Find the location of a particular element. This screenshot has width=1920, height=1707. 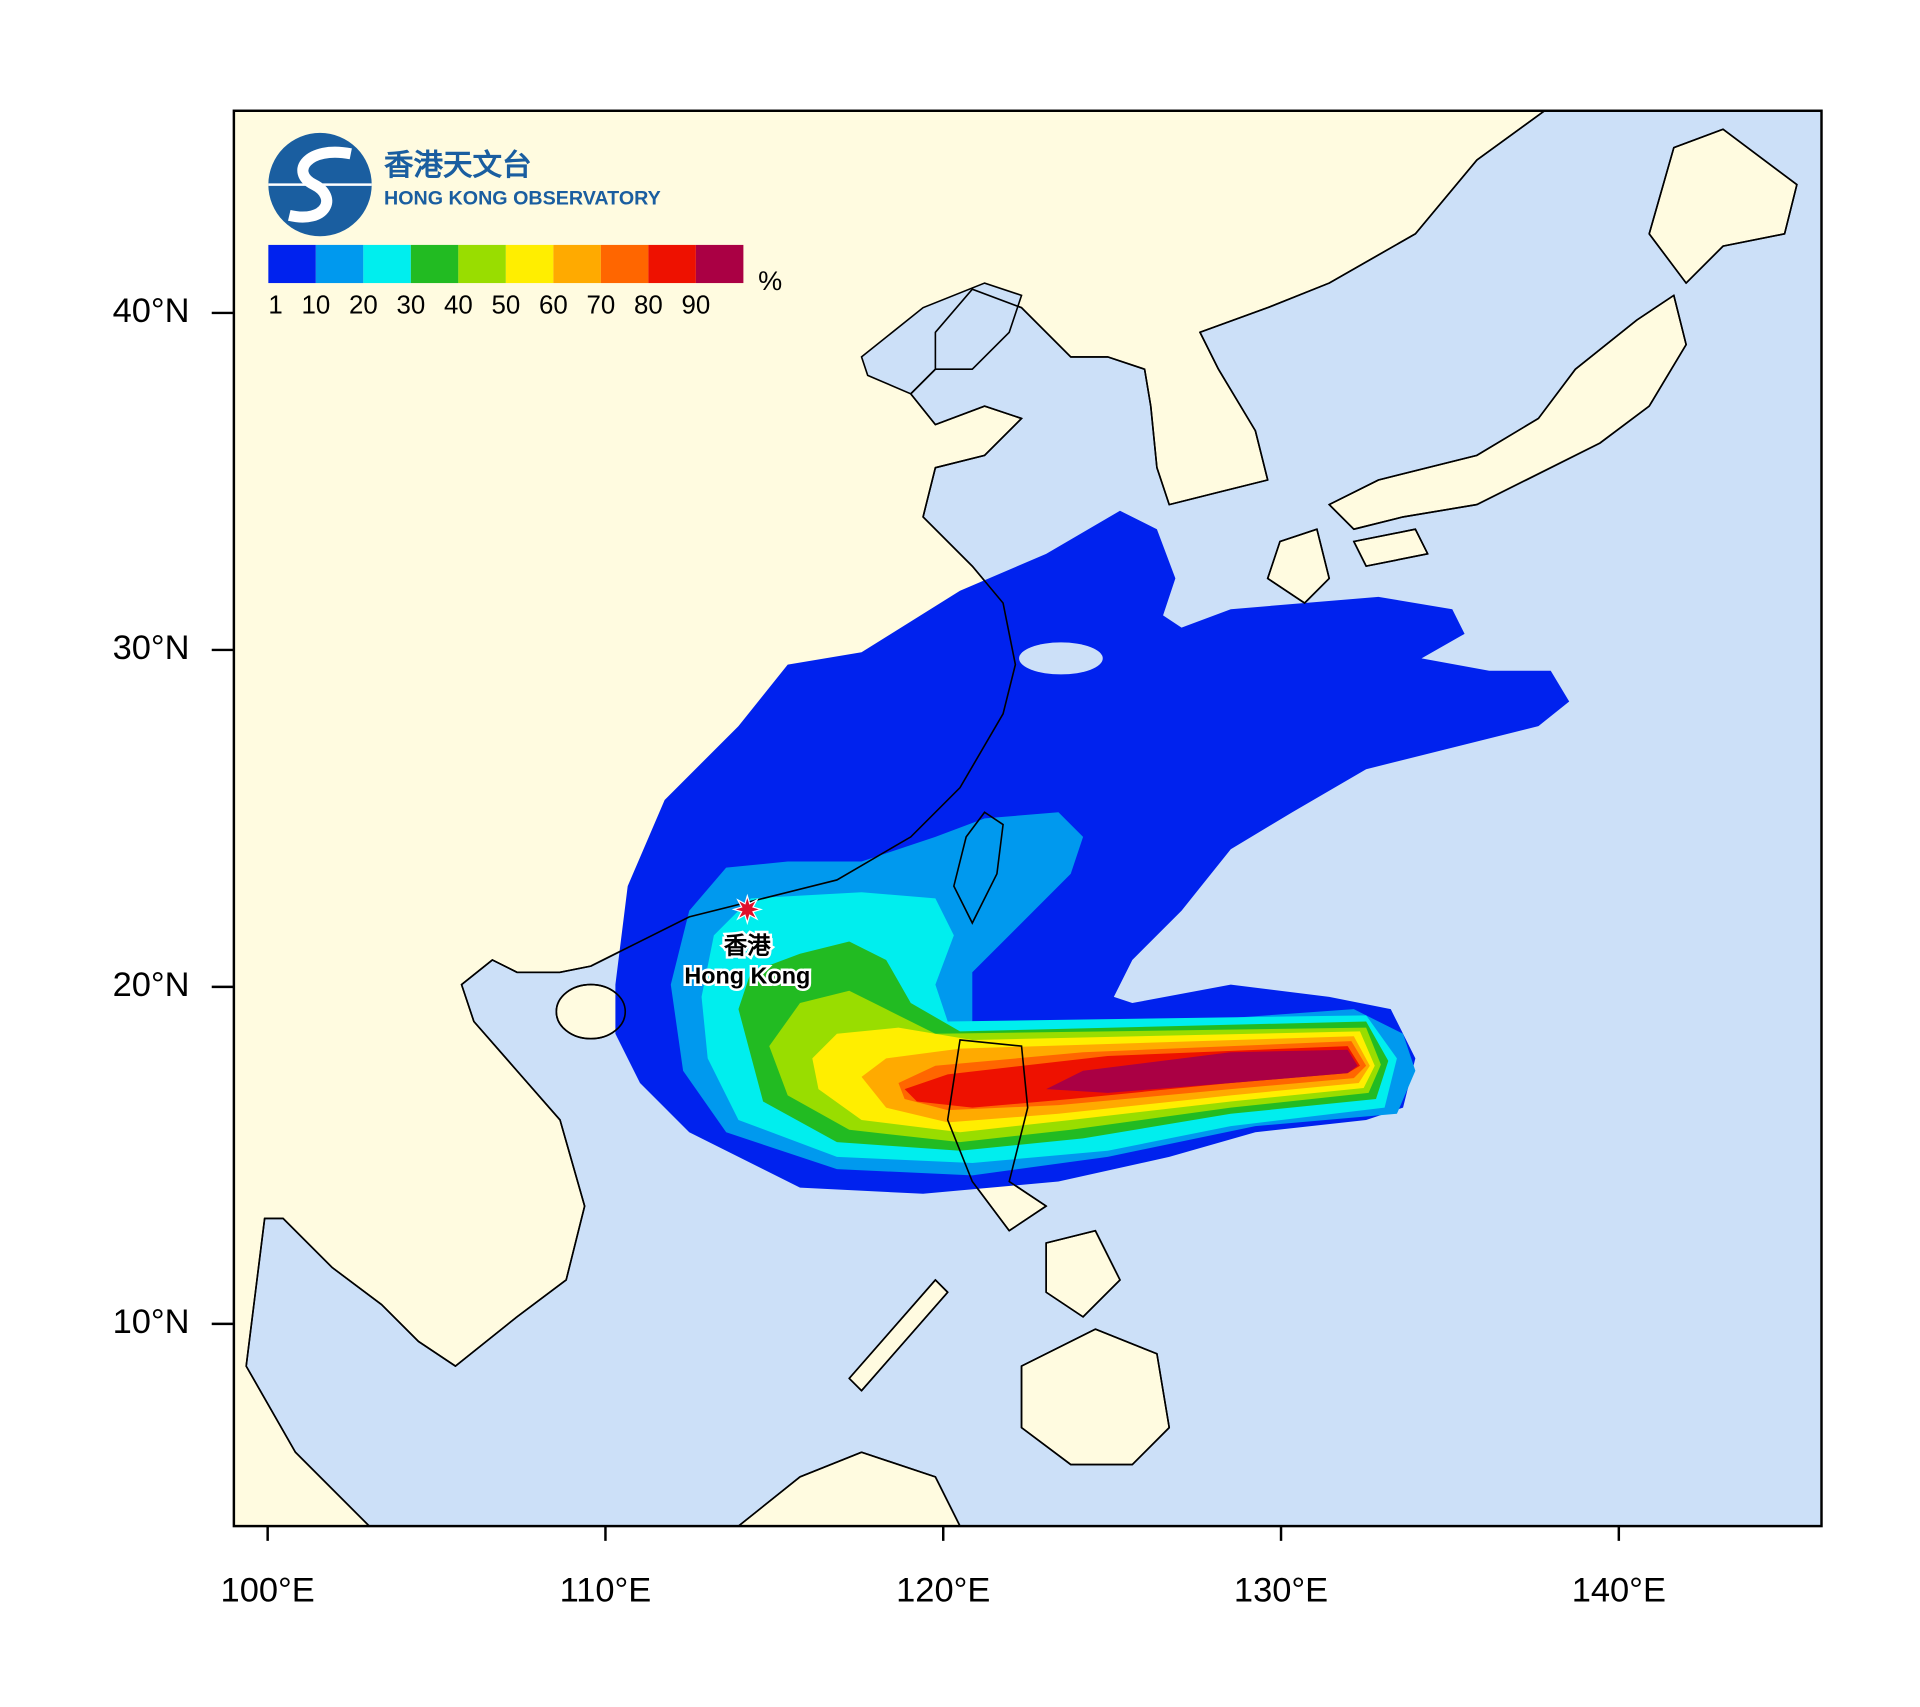

y-tick-label: 40°N is located at coordinates (151, 311).